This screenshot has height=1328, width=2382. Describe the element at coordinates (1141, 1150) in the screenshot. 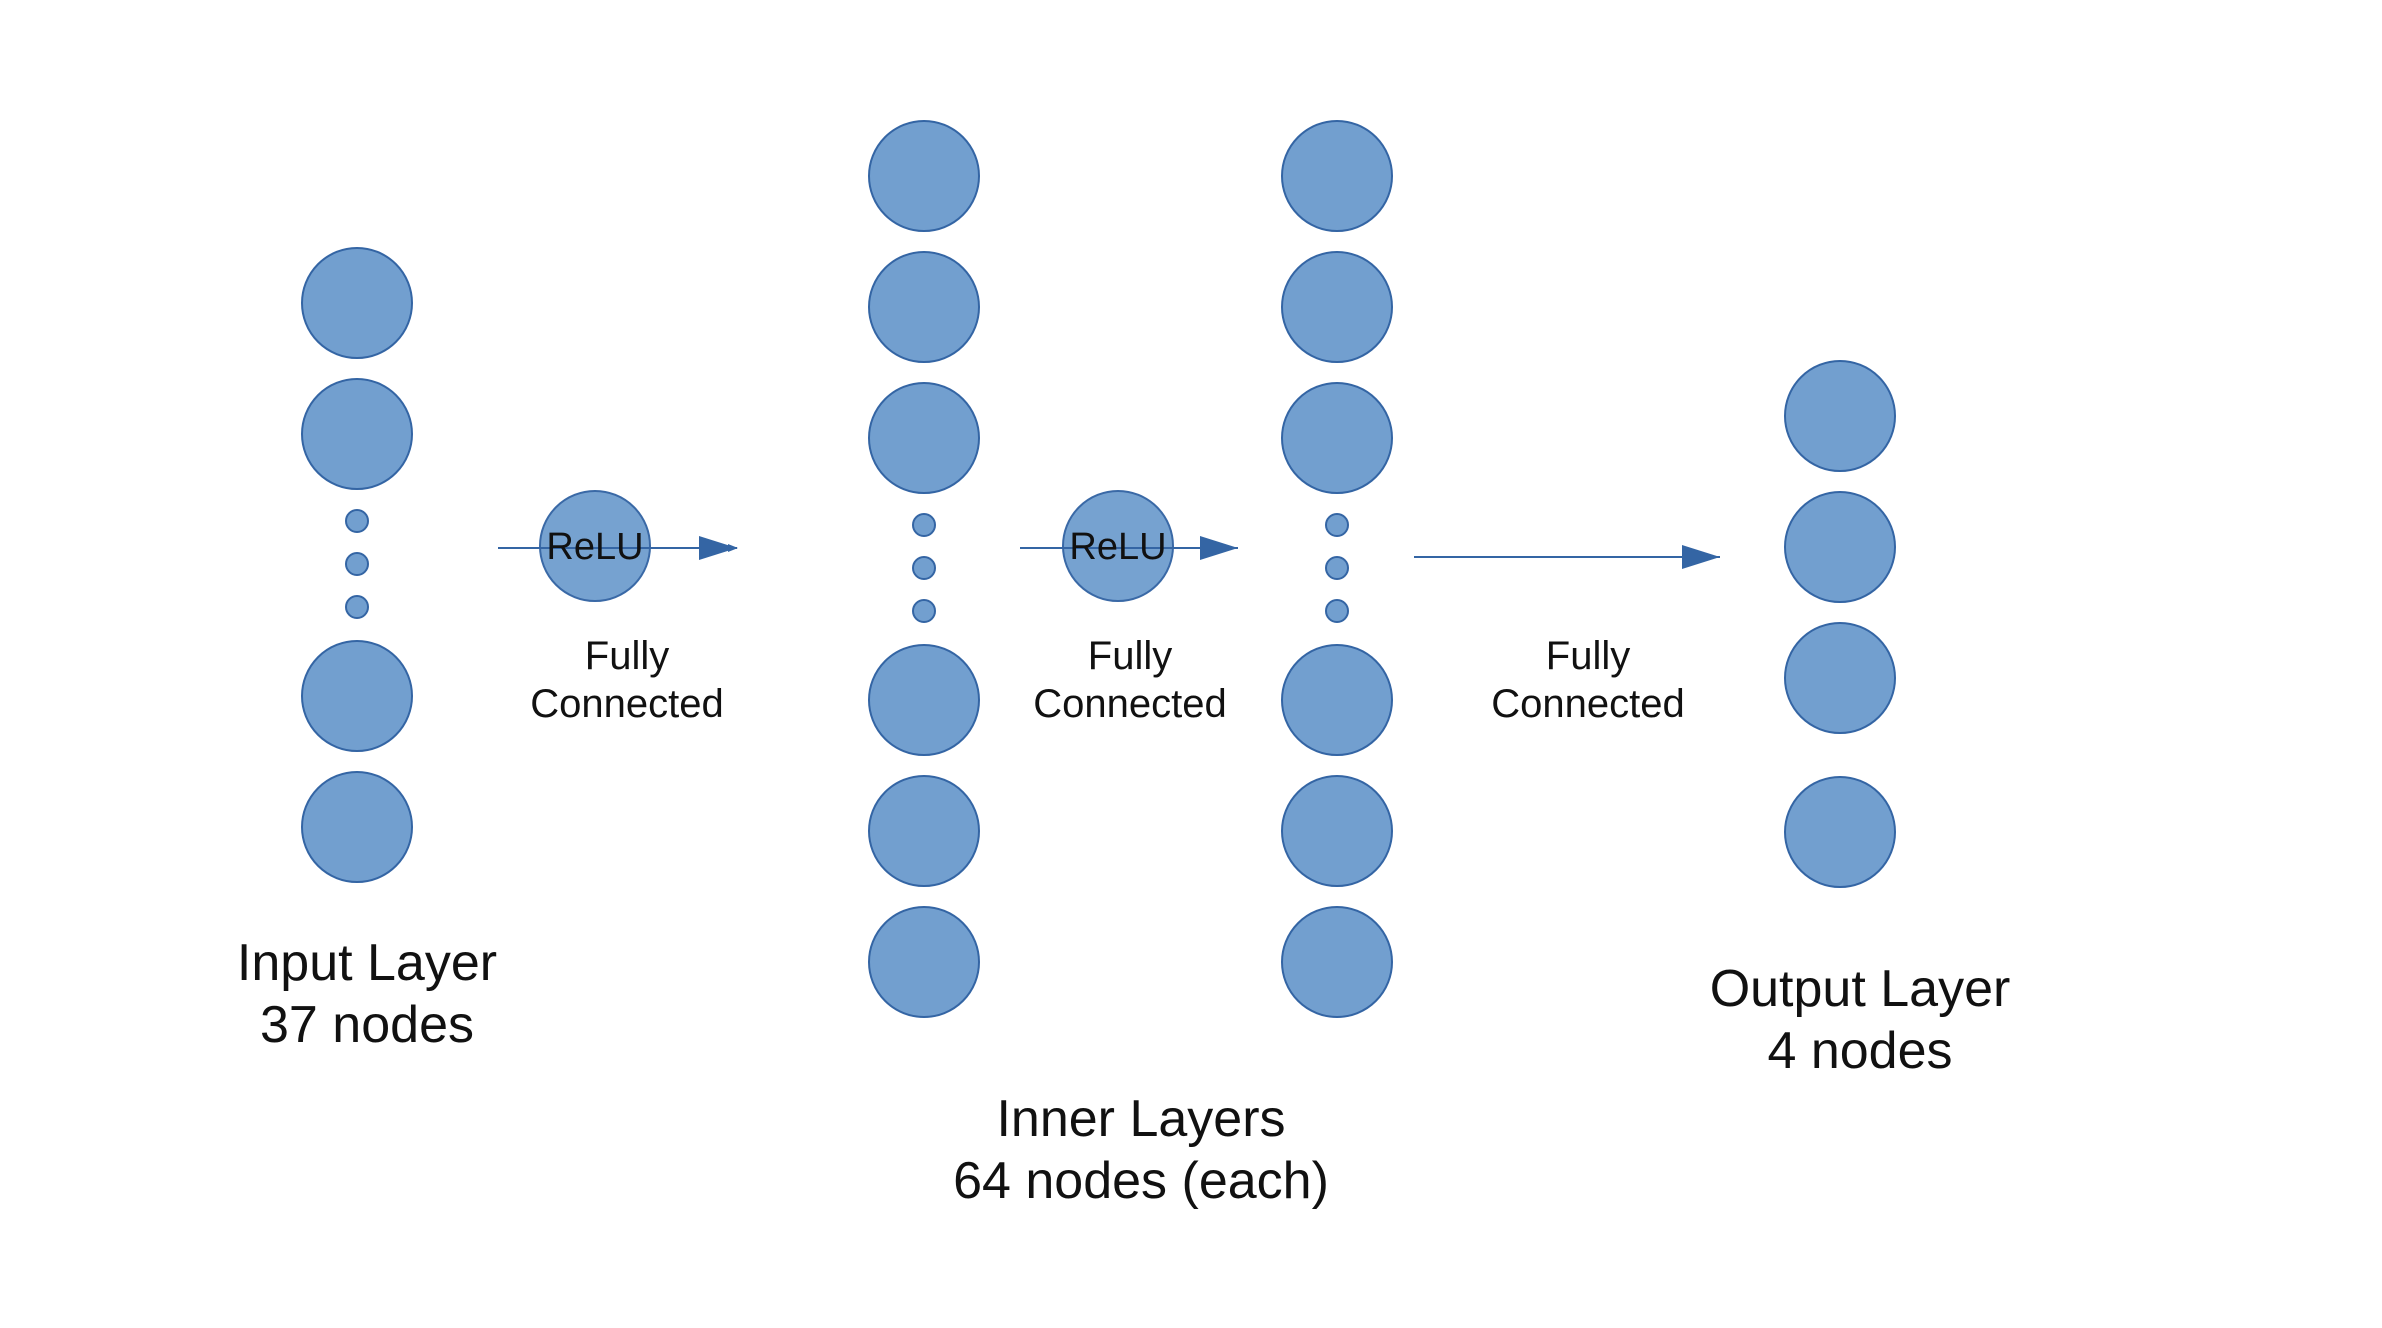

I see `inner-layers-caption: Inner Layers 64 nodes (each)` at that location.